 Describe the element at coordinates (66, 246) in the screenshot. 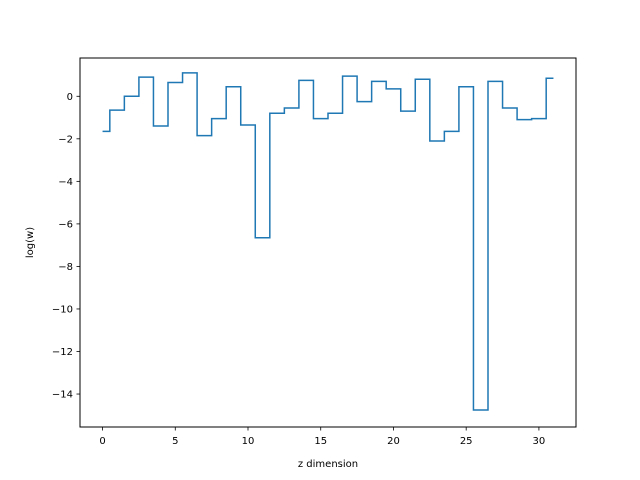

I see `y-axis: 0 −2 −4 −6 −8 −10 −12 −14` at that location.